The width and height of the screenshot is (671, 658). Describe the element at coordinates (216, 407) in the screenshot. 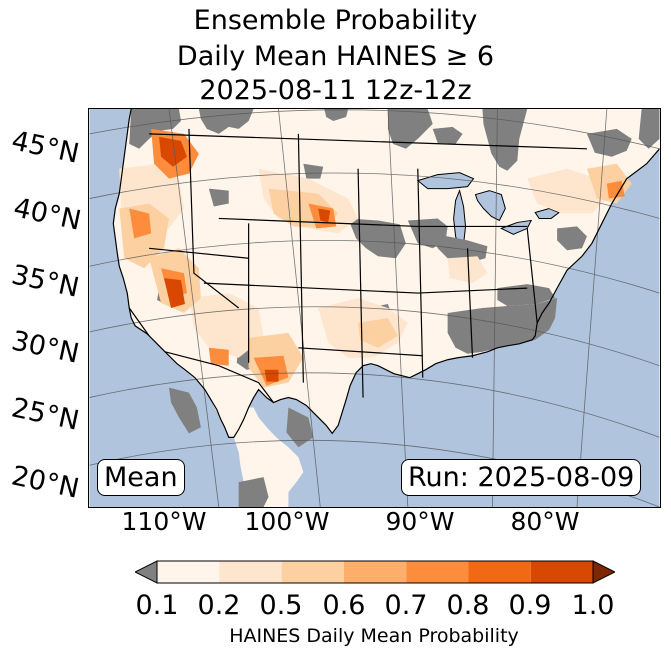

I see `land-mexico` at that location.